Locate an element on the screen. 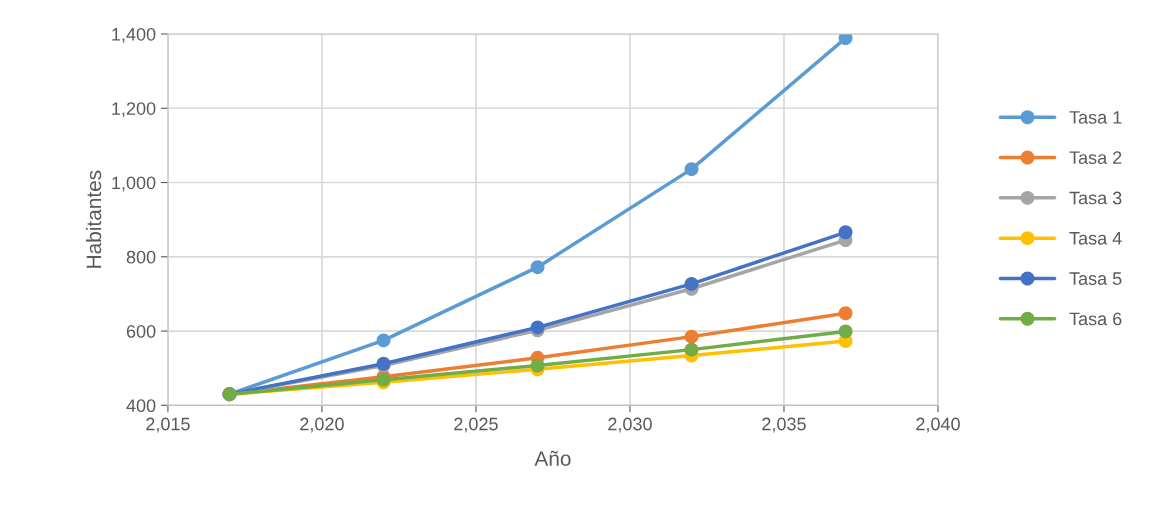  x-tick-label: 2,030 is located at coordinates (630, 425).